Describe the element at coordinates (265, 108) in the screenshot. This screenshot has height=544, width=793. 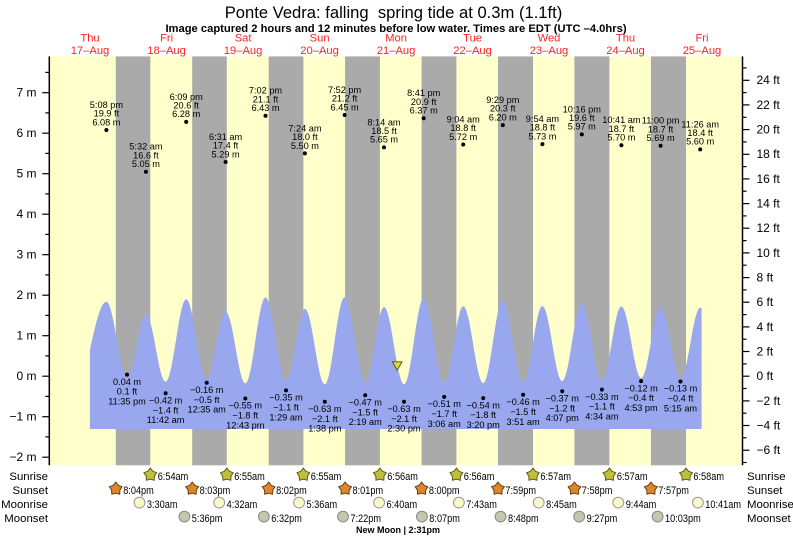
I see `svg-text: 6.43 m` at that location.